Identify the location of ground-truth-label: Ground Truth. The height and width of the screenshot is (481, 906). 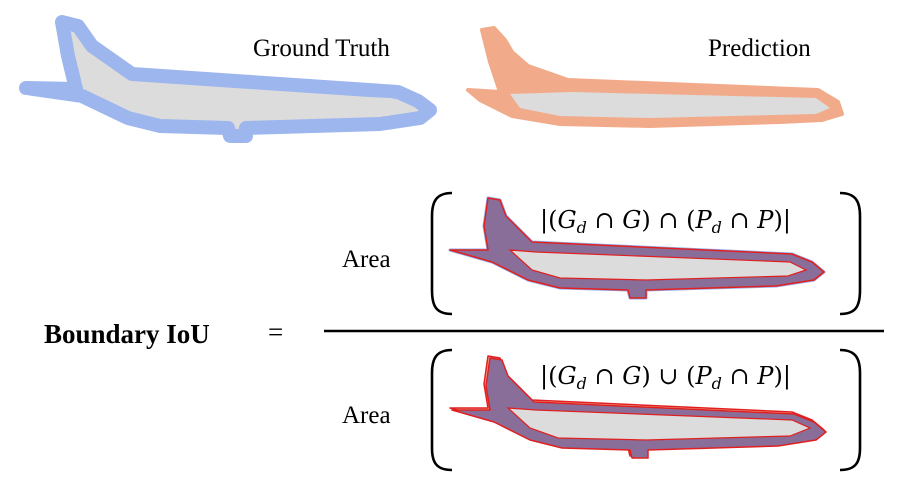
(321, 48).